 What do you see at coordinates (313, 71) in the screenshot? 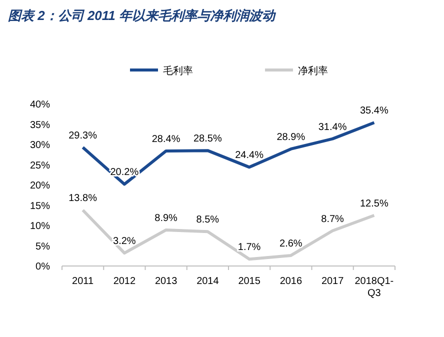
I see `legend-label: 净利率` at bounding box center [313, 71].